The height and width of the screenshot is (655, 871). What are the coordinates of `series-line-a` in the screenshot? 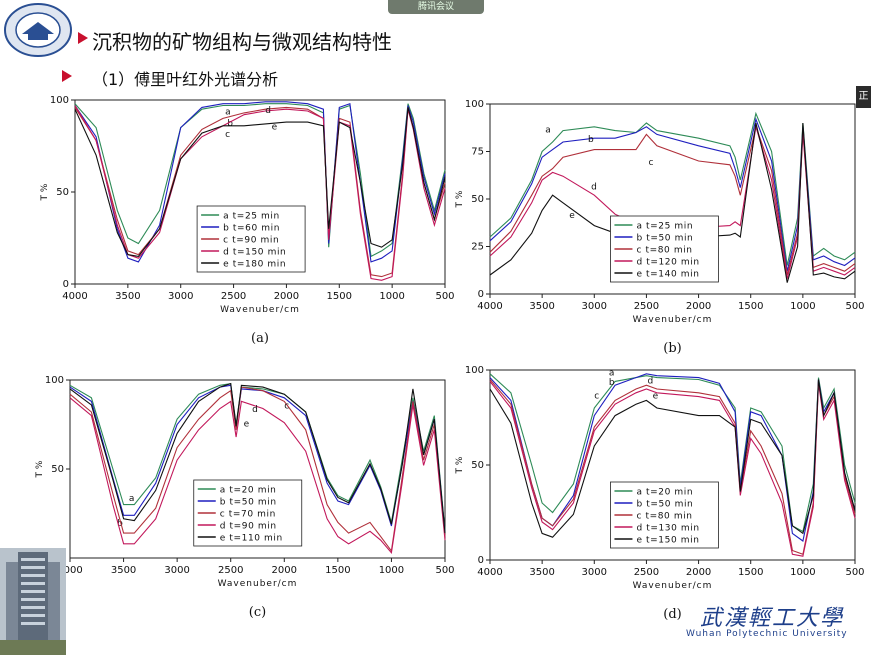 It's located at (257, 457).